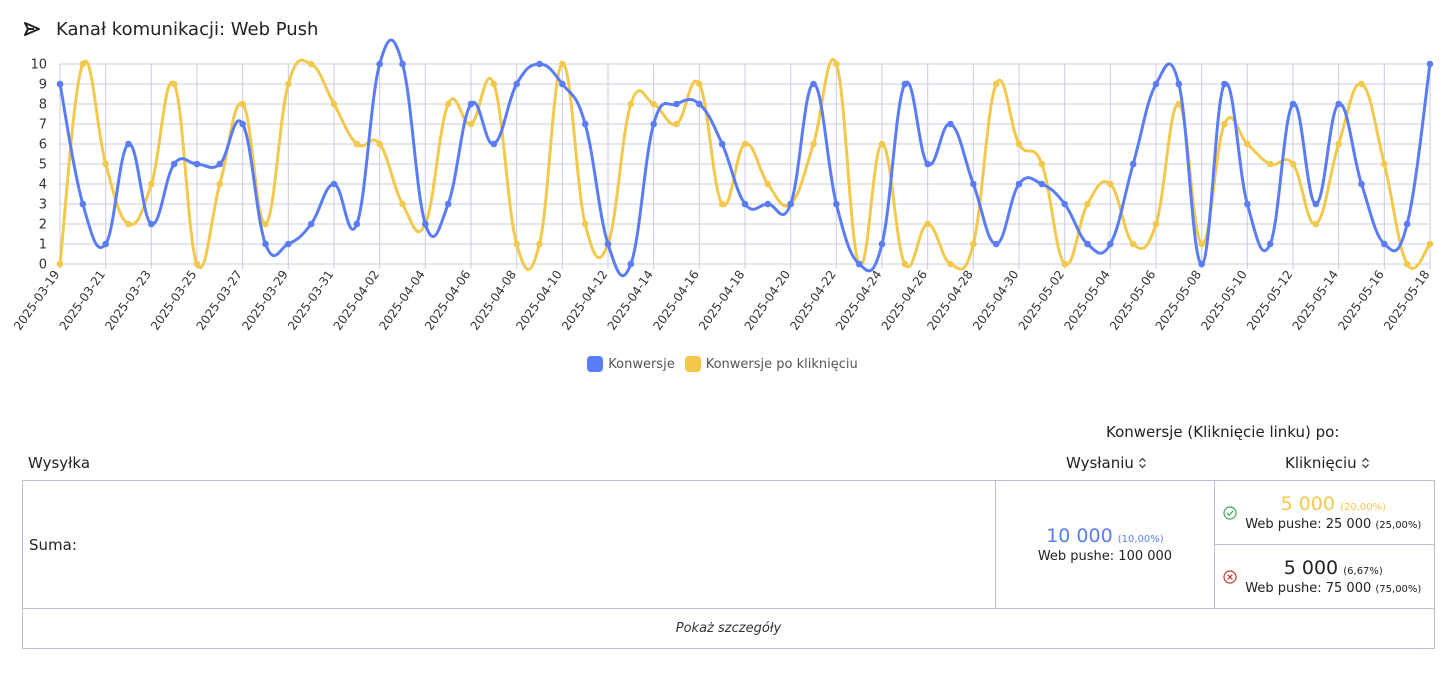 The image size is (1445, 675). Describe the element at coordinates (447, 300) in the screenshot. I see `x-tick-label: 2025-04-06` at that location.